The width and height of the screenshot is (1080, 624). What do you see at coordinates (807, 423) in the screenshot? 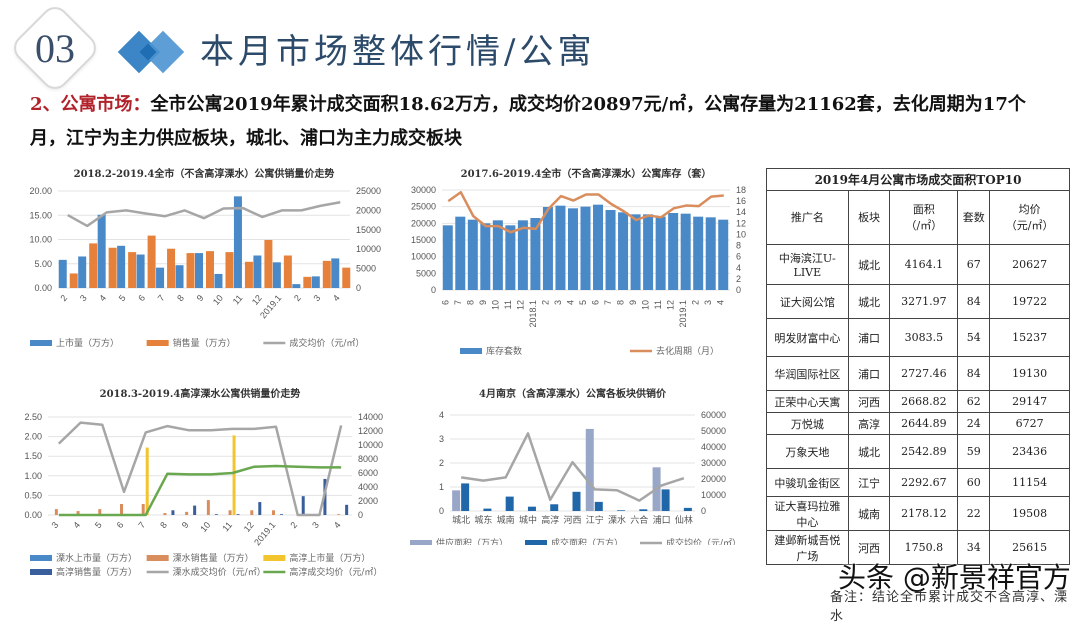
I see `table-cell: 万悦城` at bounding box center [807, 423].